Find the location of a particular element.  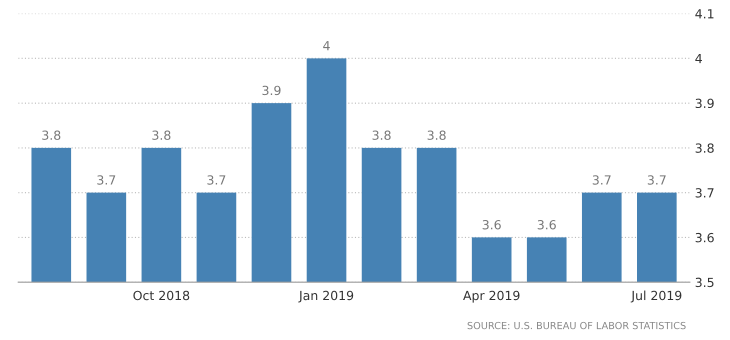

x-tick-label: Jul 2019 is located at coordinates (656, 296).